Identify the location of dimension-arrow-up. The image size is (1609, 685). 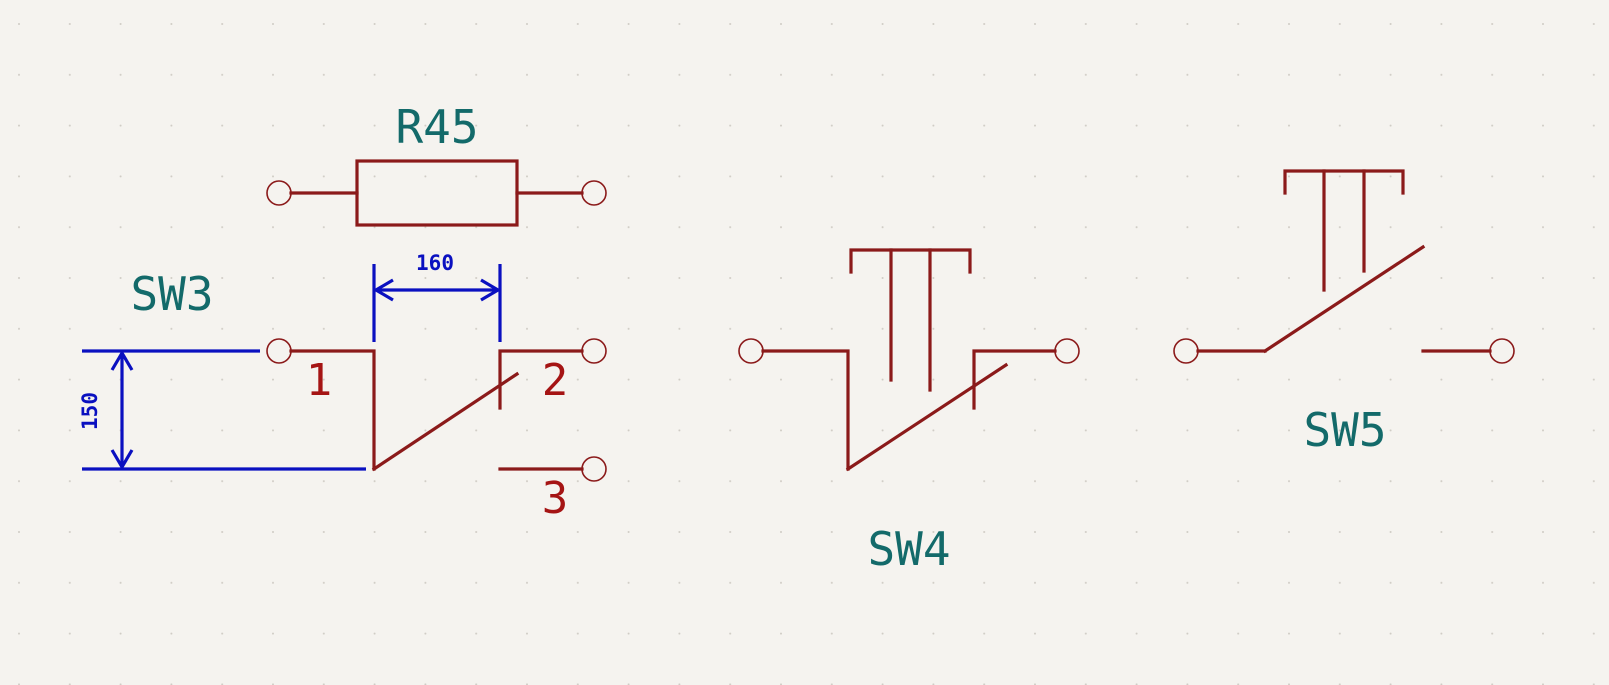
(122, 360).